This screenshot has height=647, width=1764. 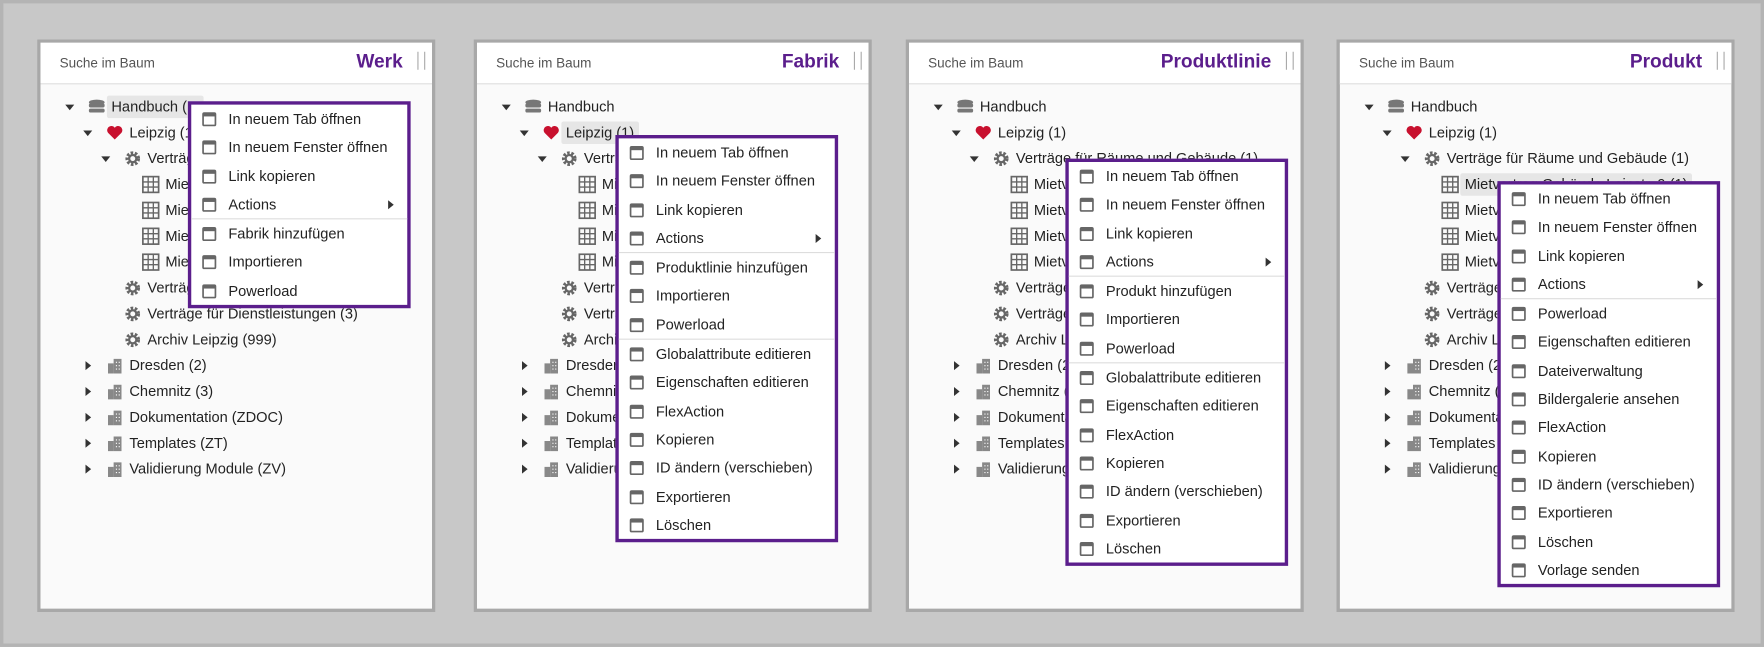 I want to click on tree-node: Validierung Module (ZV), so click(x=241, y=469).